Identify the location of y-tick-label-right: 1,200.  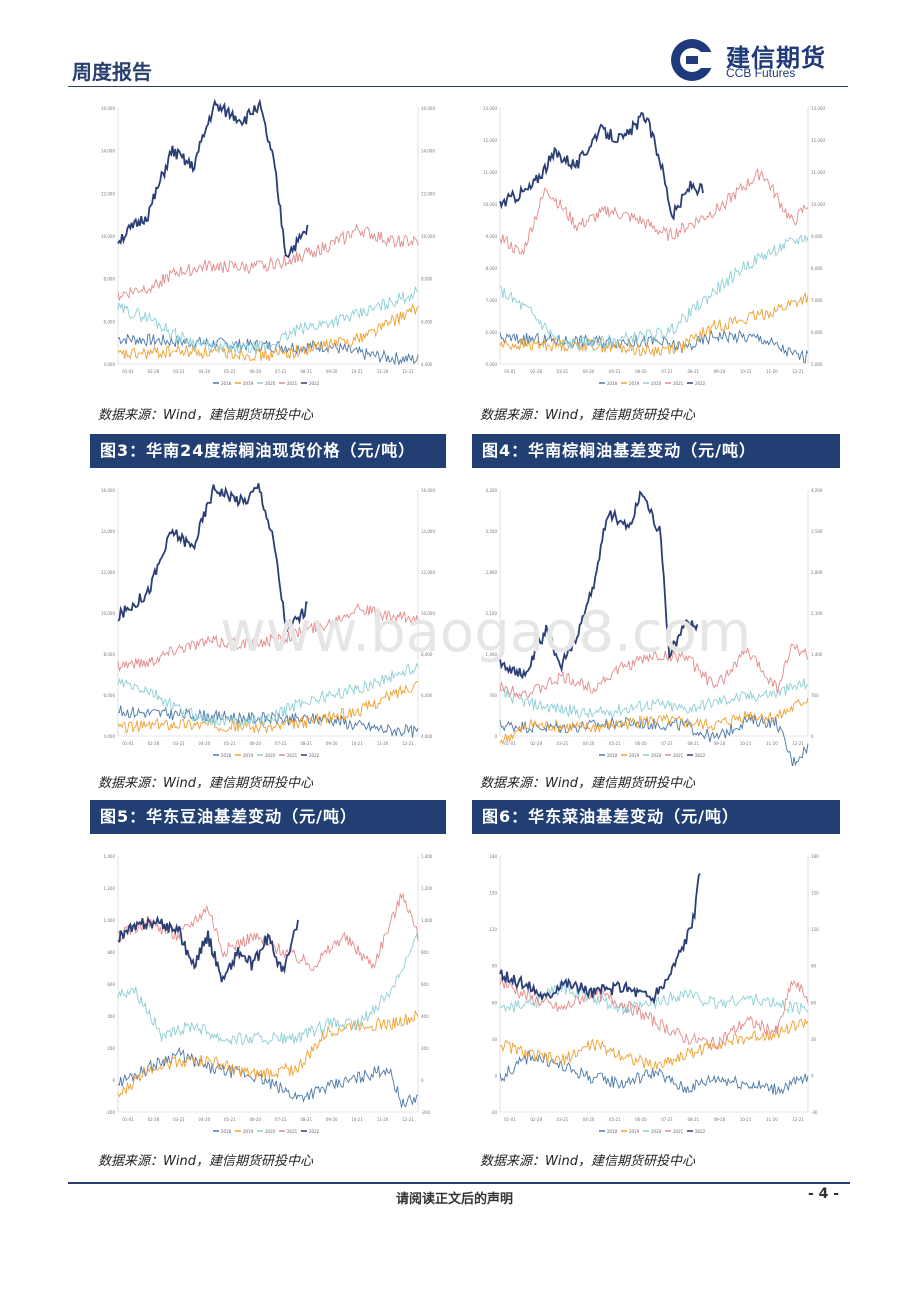
(427, 888).